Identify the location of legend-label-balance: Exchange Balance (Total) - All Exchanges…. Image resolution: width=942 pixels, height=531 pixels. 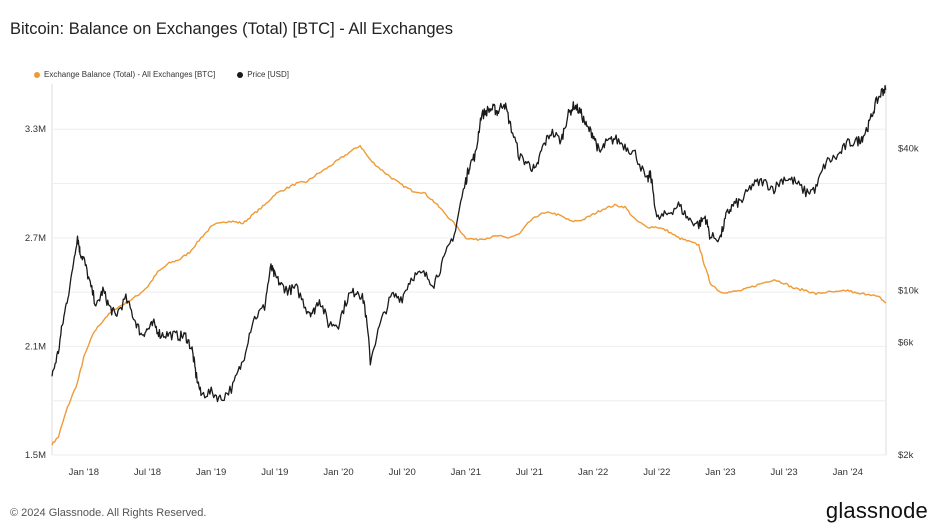
(130, 74).